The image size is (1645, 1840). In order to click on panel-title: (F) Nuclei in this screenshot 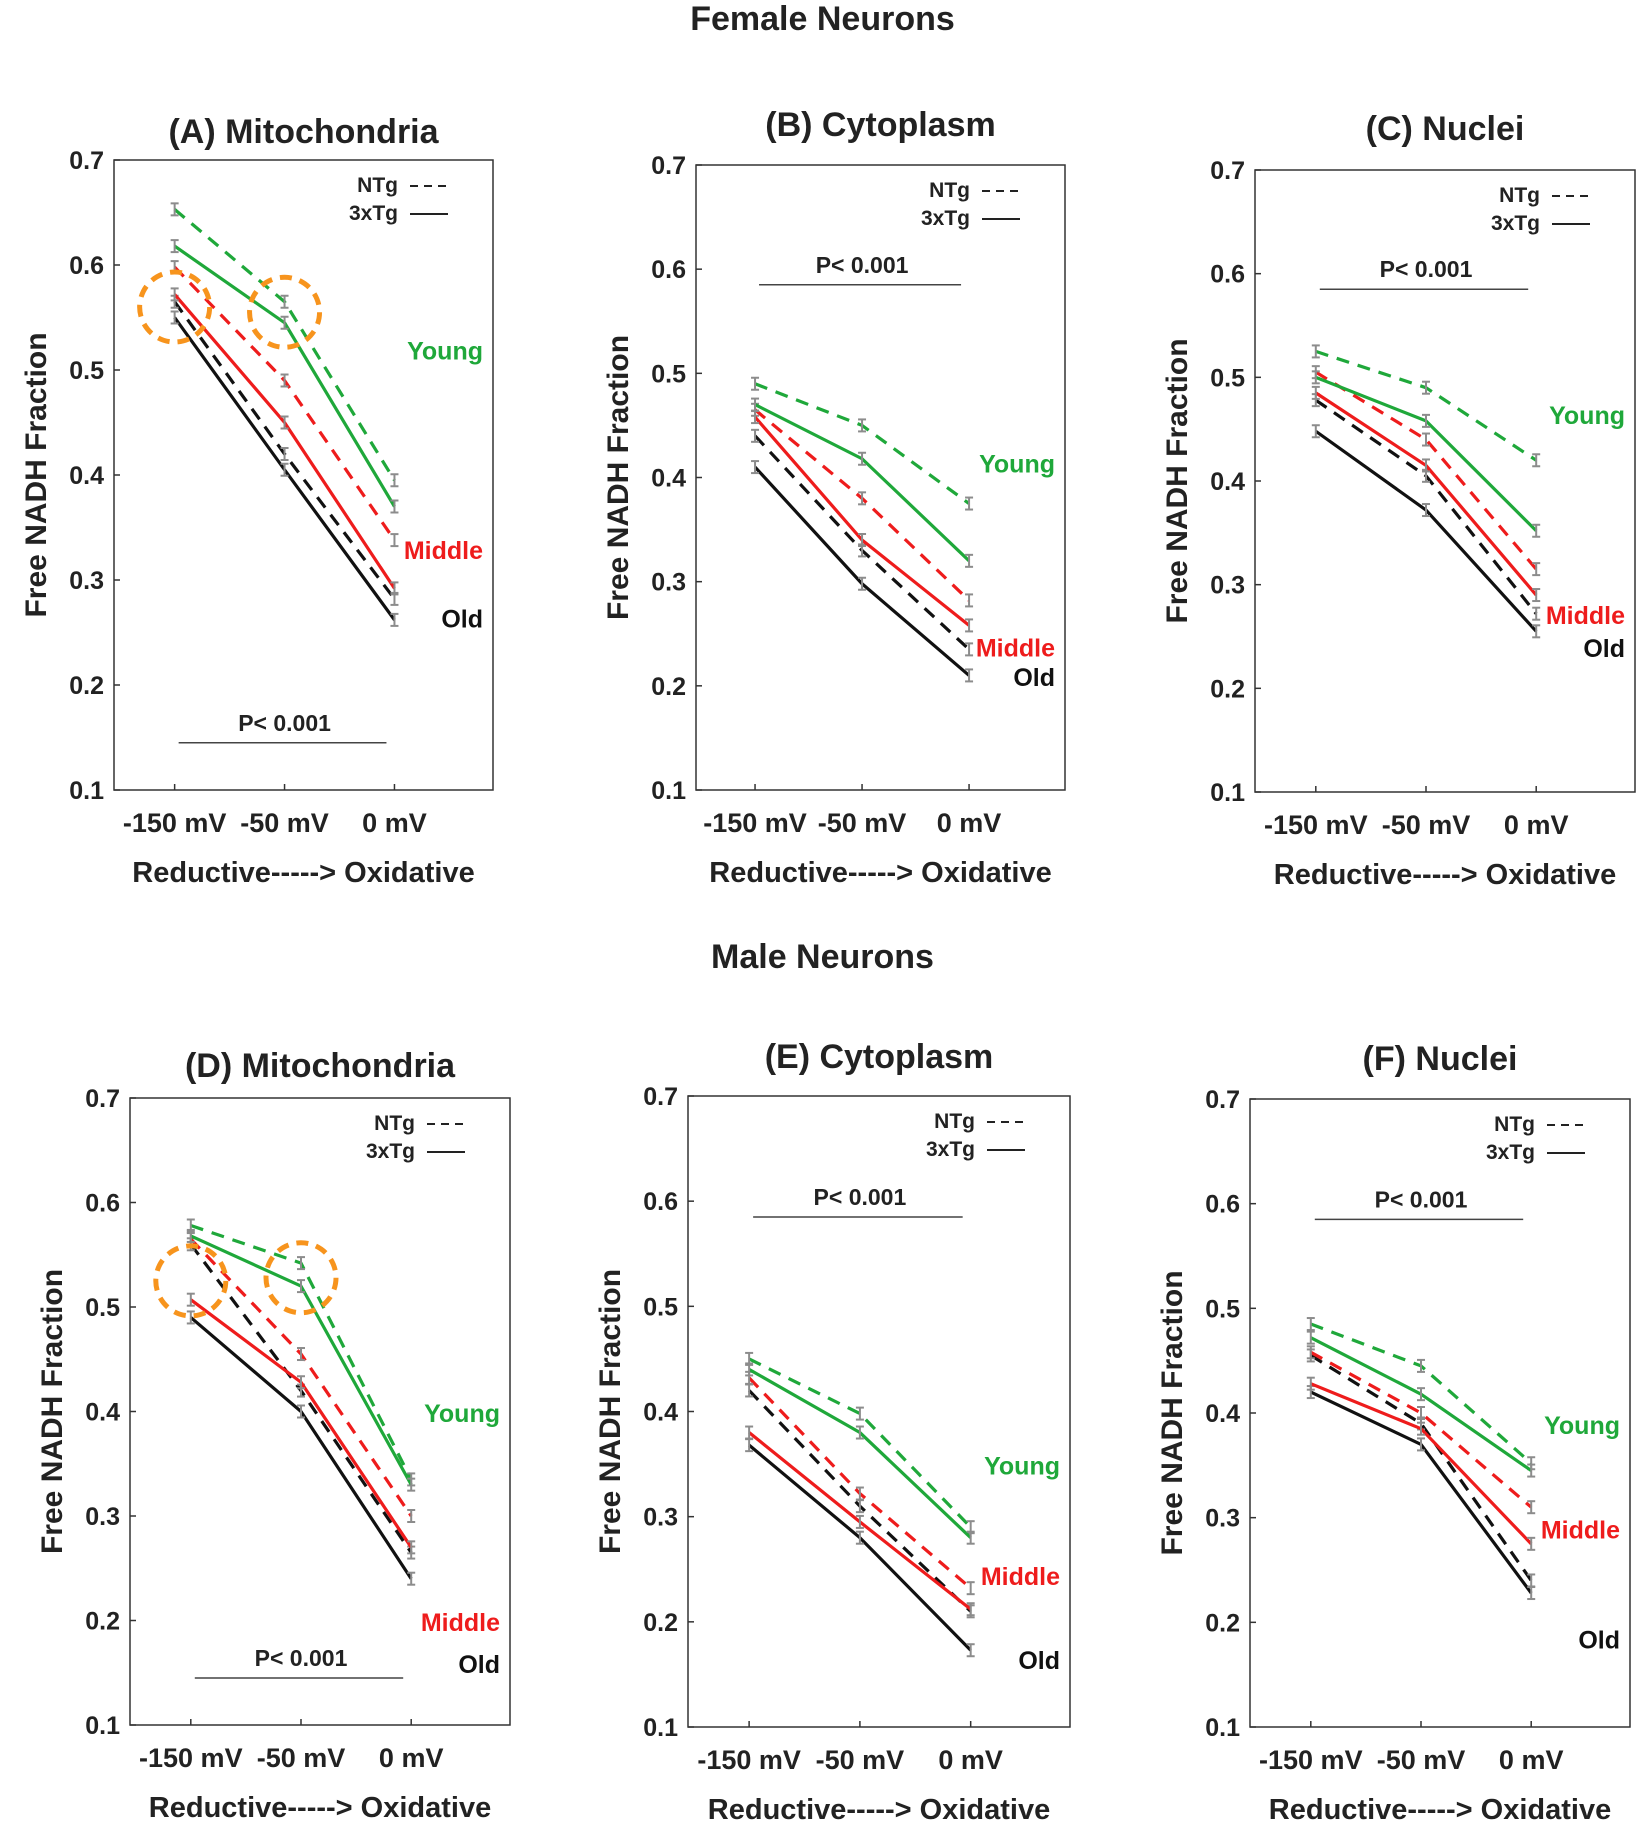, I will do `click(1440, 1059)`.